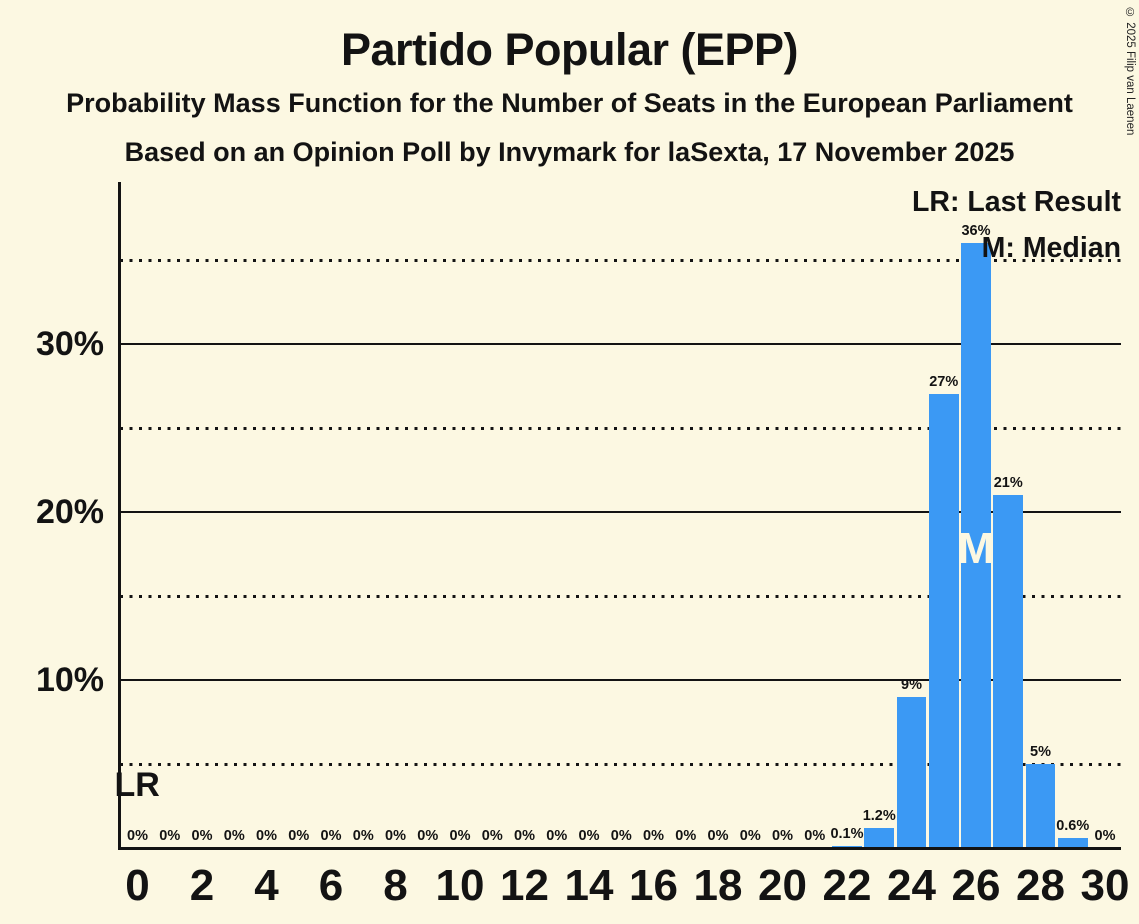 This screenshot has height=924, width=1139. I want to click on median-marker: M, so click(976, 548).